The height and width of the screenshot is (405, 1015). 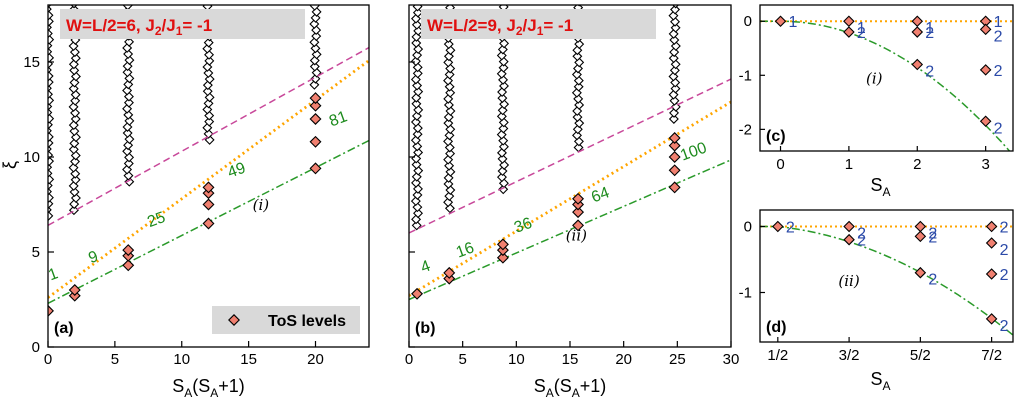 I want to click on degeneracy-label: 25, so click(x=156, y=220).